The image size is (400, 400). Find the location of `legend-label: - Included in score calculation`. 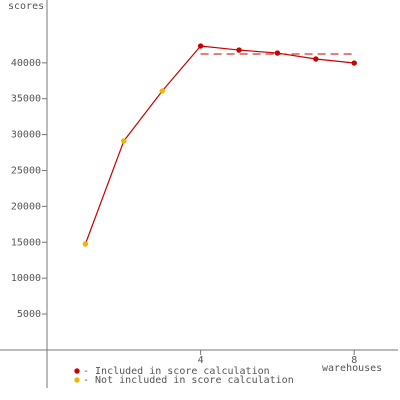

legend-label: - Included in score calculation is located at coordinates (176, 371).